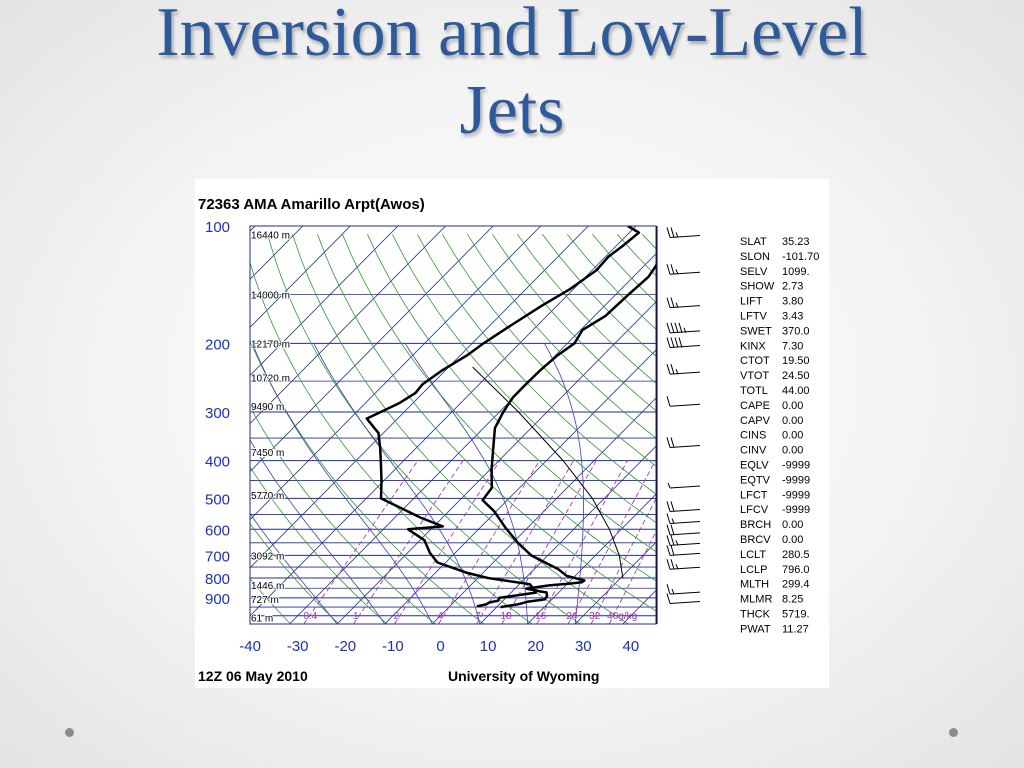 Image resolution: width=1024 pixels, height=768 pixels. Describe the element at coordinates (217, 344) in the screenshot. I see `pressure-tick-label: 200` at that location.